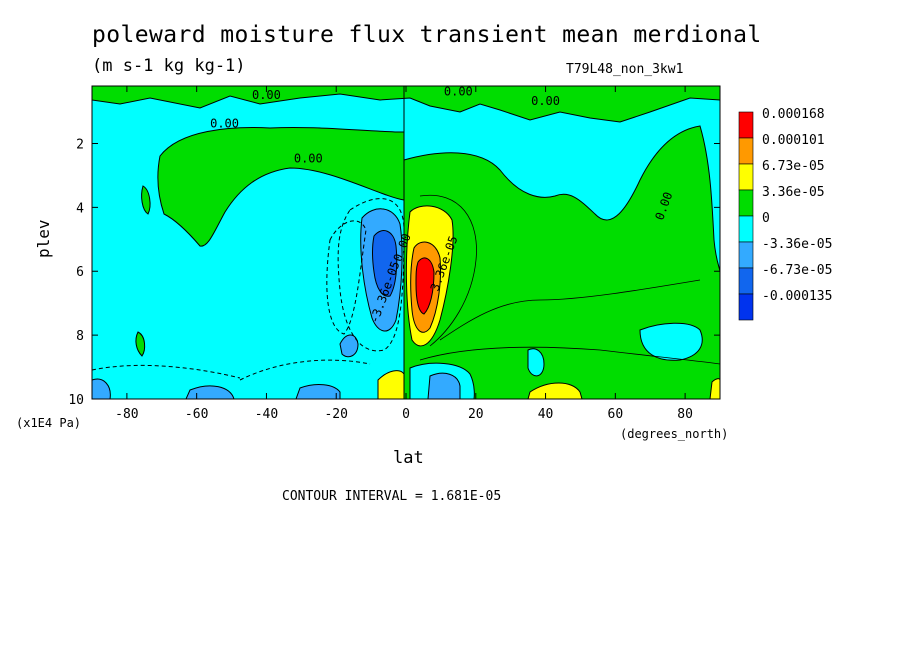 The width and height of the screenshot is (904, 654). Describe the element at coordinates (80, 144) in the screenshot. I see `y-tick-label: 2` at that location.